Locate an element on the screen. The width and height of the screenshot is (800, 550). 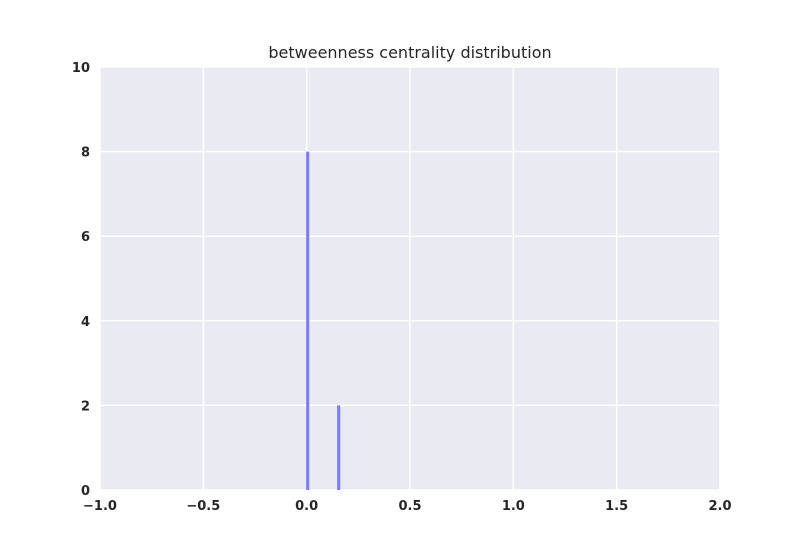
x-tick-label: −1.0 is located at coordinates (100, 506).